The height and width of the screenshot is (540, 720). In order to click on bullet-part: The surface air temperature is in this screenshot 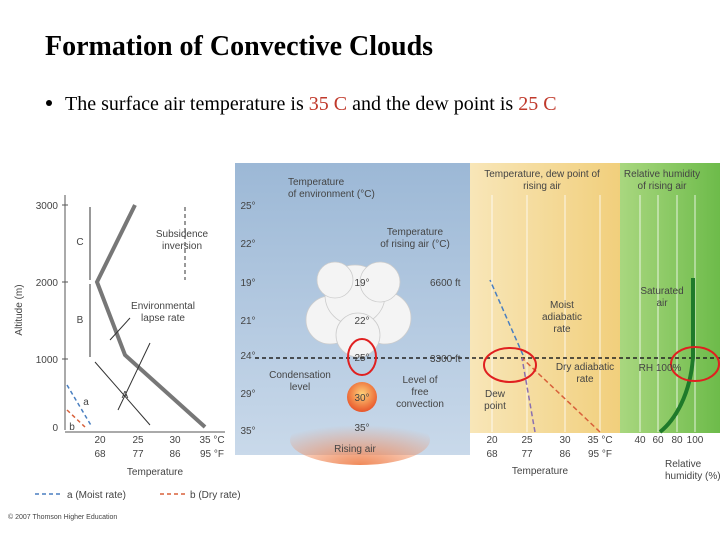, I will do `click(187, 104)`.